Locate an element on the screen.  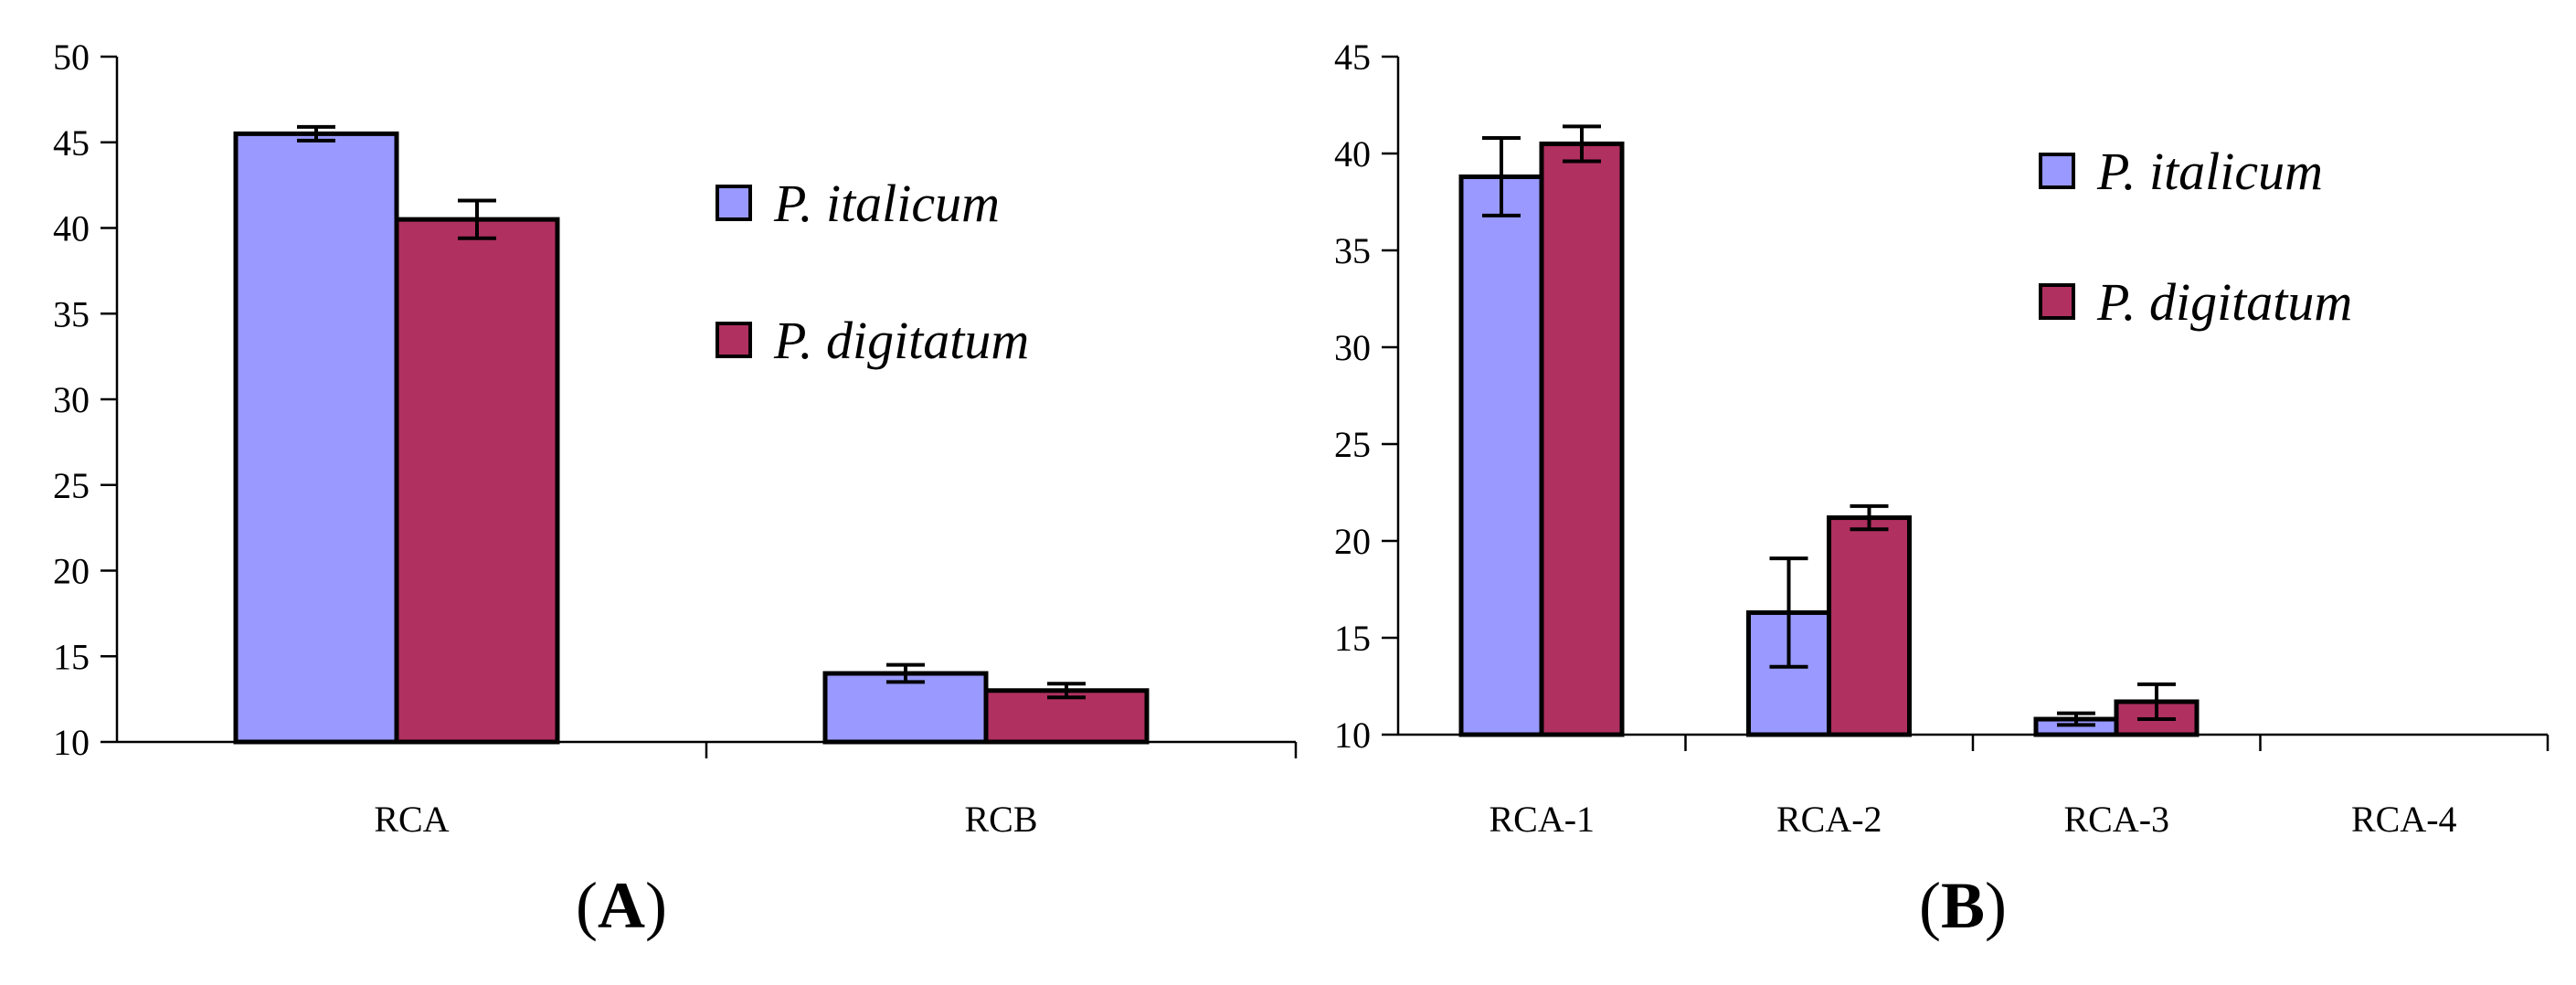
panel-label: (B) is located at coordinates (1963, 905).